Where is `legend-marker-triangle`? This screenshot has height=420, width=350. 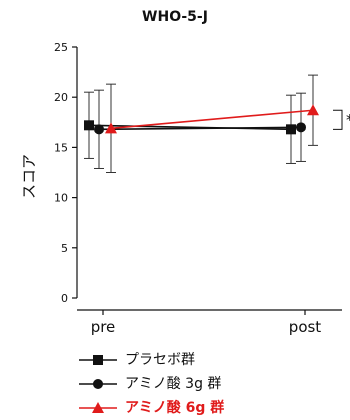 legend-marker-triangle is located at coordinates (98, 407).